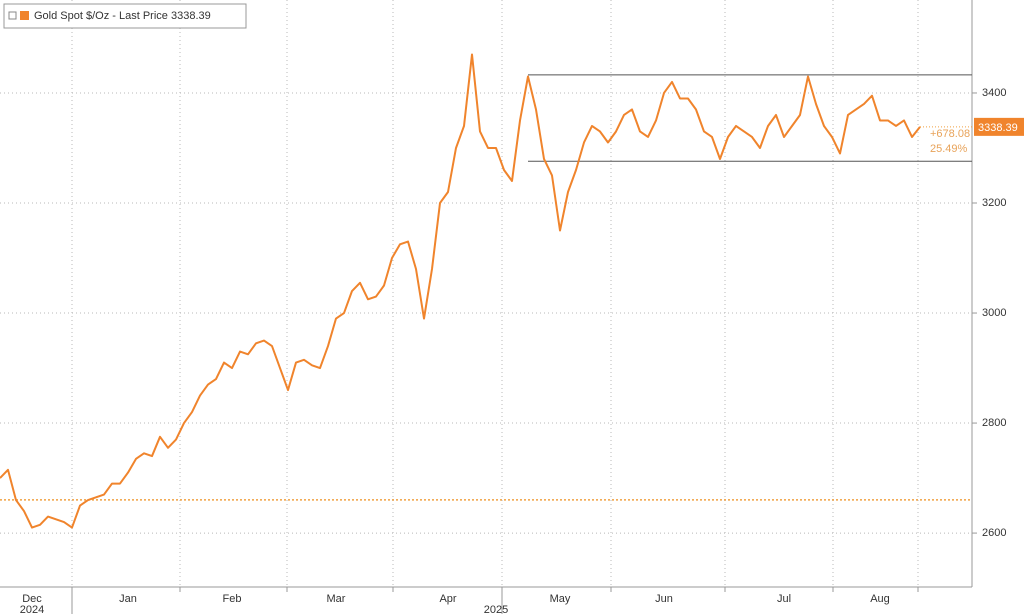 Image resolution: width=1024 pixels, height=614 pixels. I want to click on x-year-label: 2025, so click(496, 609).